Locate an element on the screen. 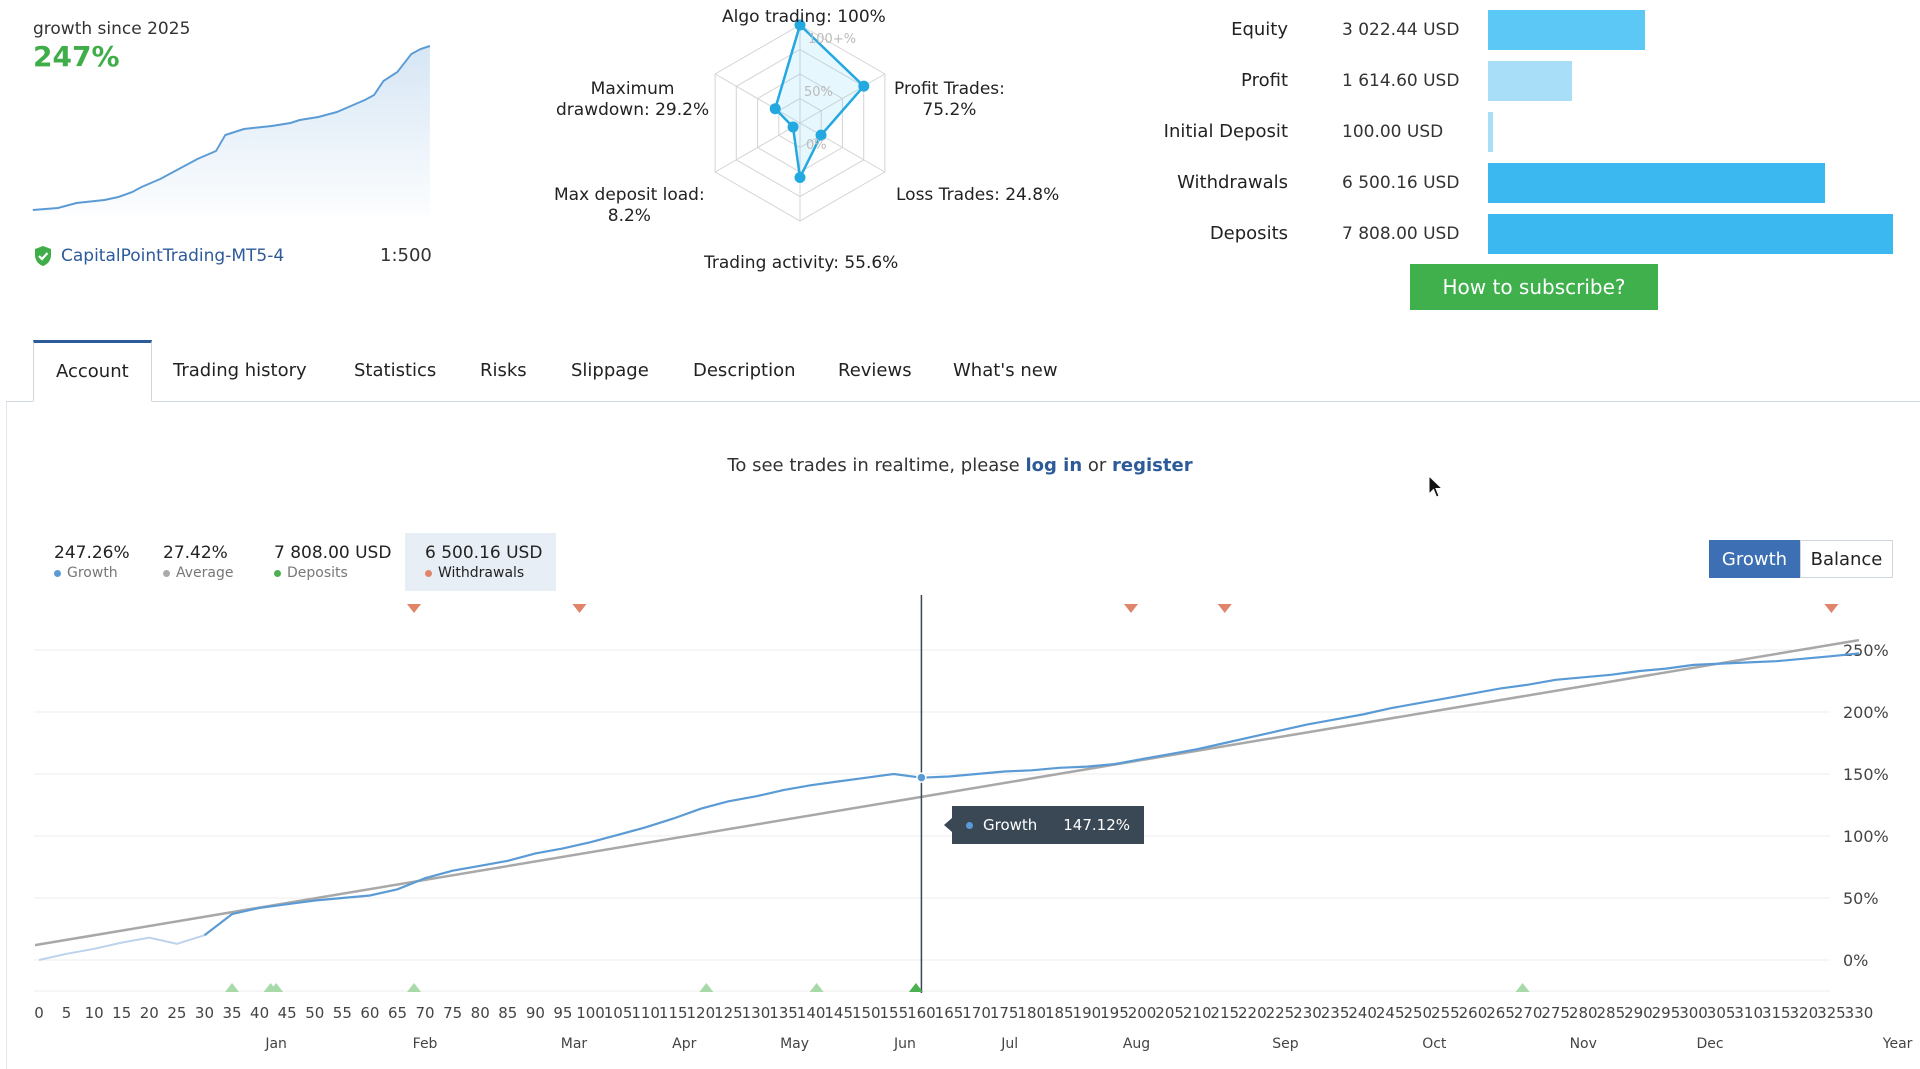 This screenshot has height=1069, width=1920. average-dot-icon is located at coordinates (166, 573).